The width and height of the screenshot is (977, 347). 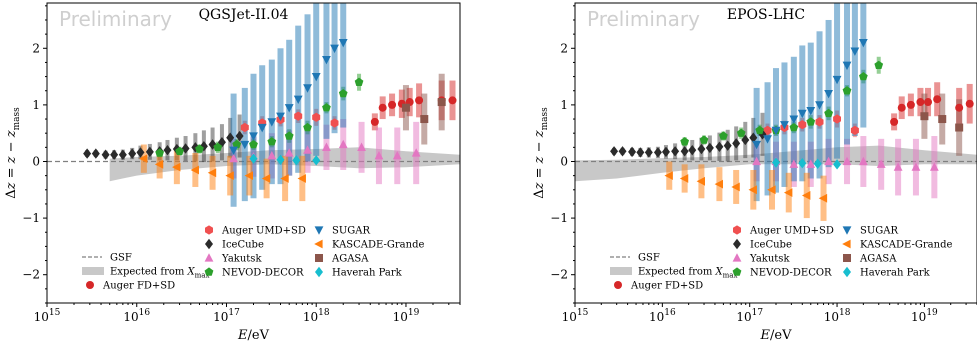 I want to click on legend-label-sugar: SUGAR, so click(x=879, y=231).